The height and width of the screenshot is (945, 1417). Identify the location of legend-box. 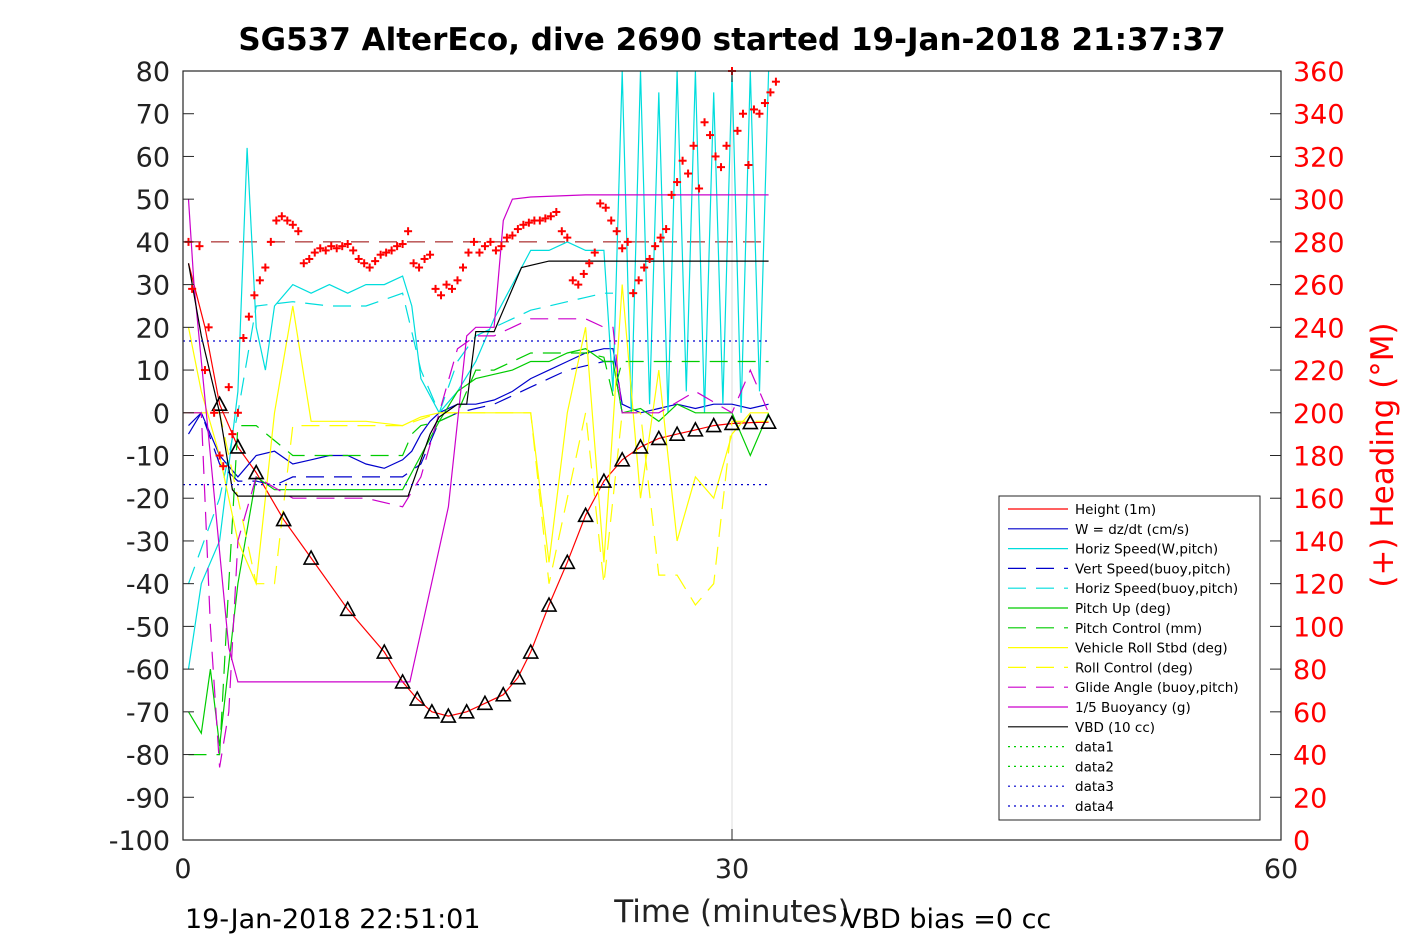
(1129, 658).